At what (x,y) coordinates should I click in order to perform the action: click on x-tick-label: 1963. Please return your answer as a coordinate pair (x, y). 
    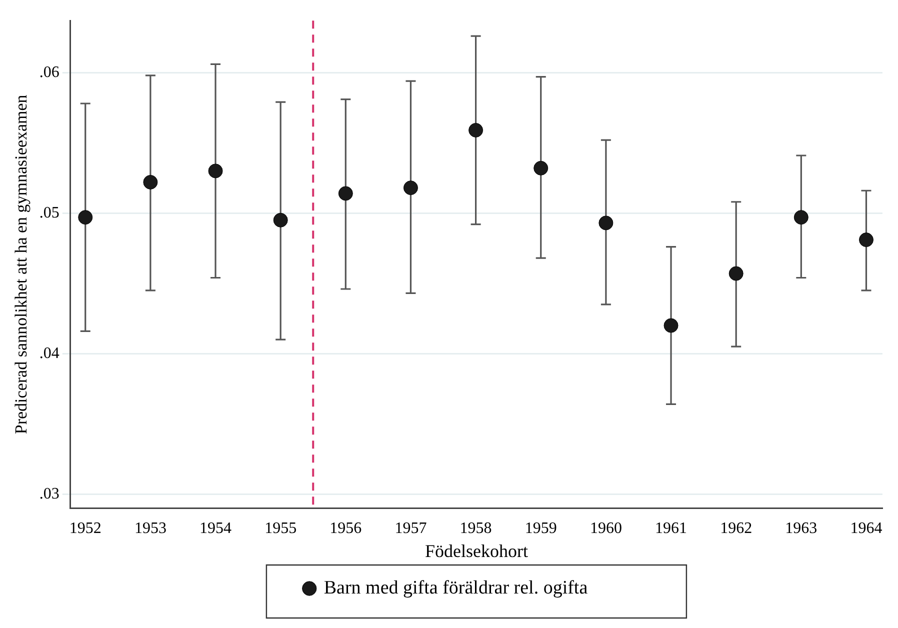
    Looking at the image, I should click on (801, 529).